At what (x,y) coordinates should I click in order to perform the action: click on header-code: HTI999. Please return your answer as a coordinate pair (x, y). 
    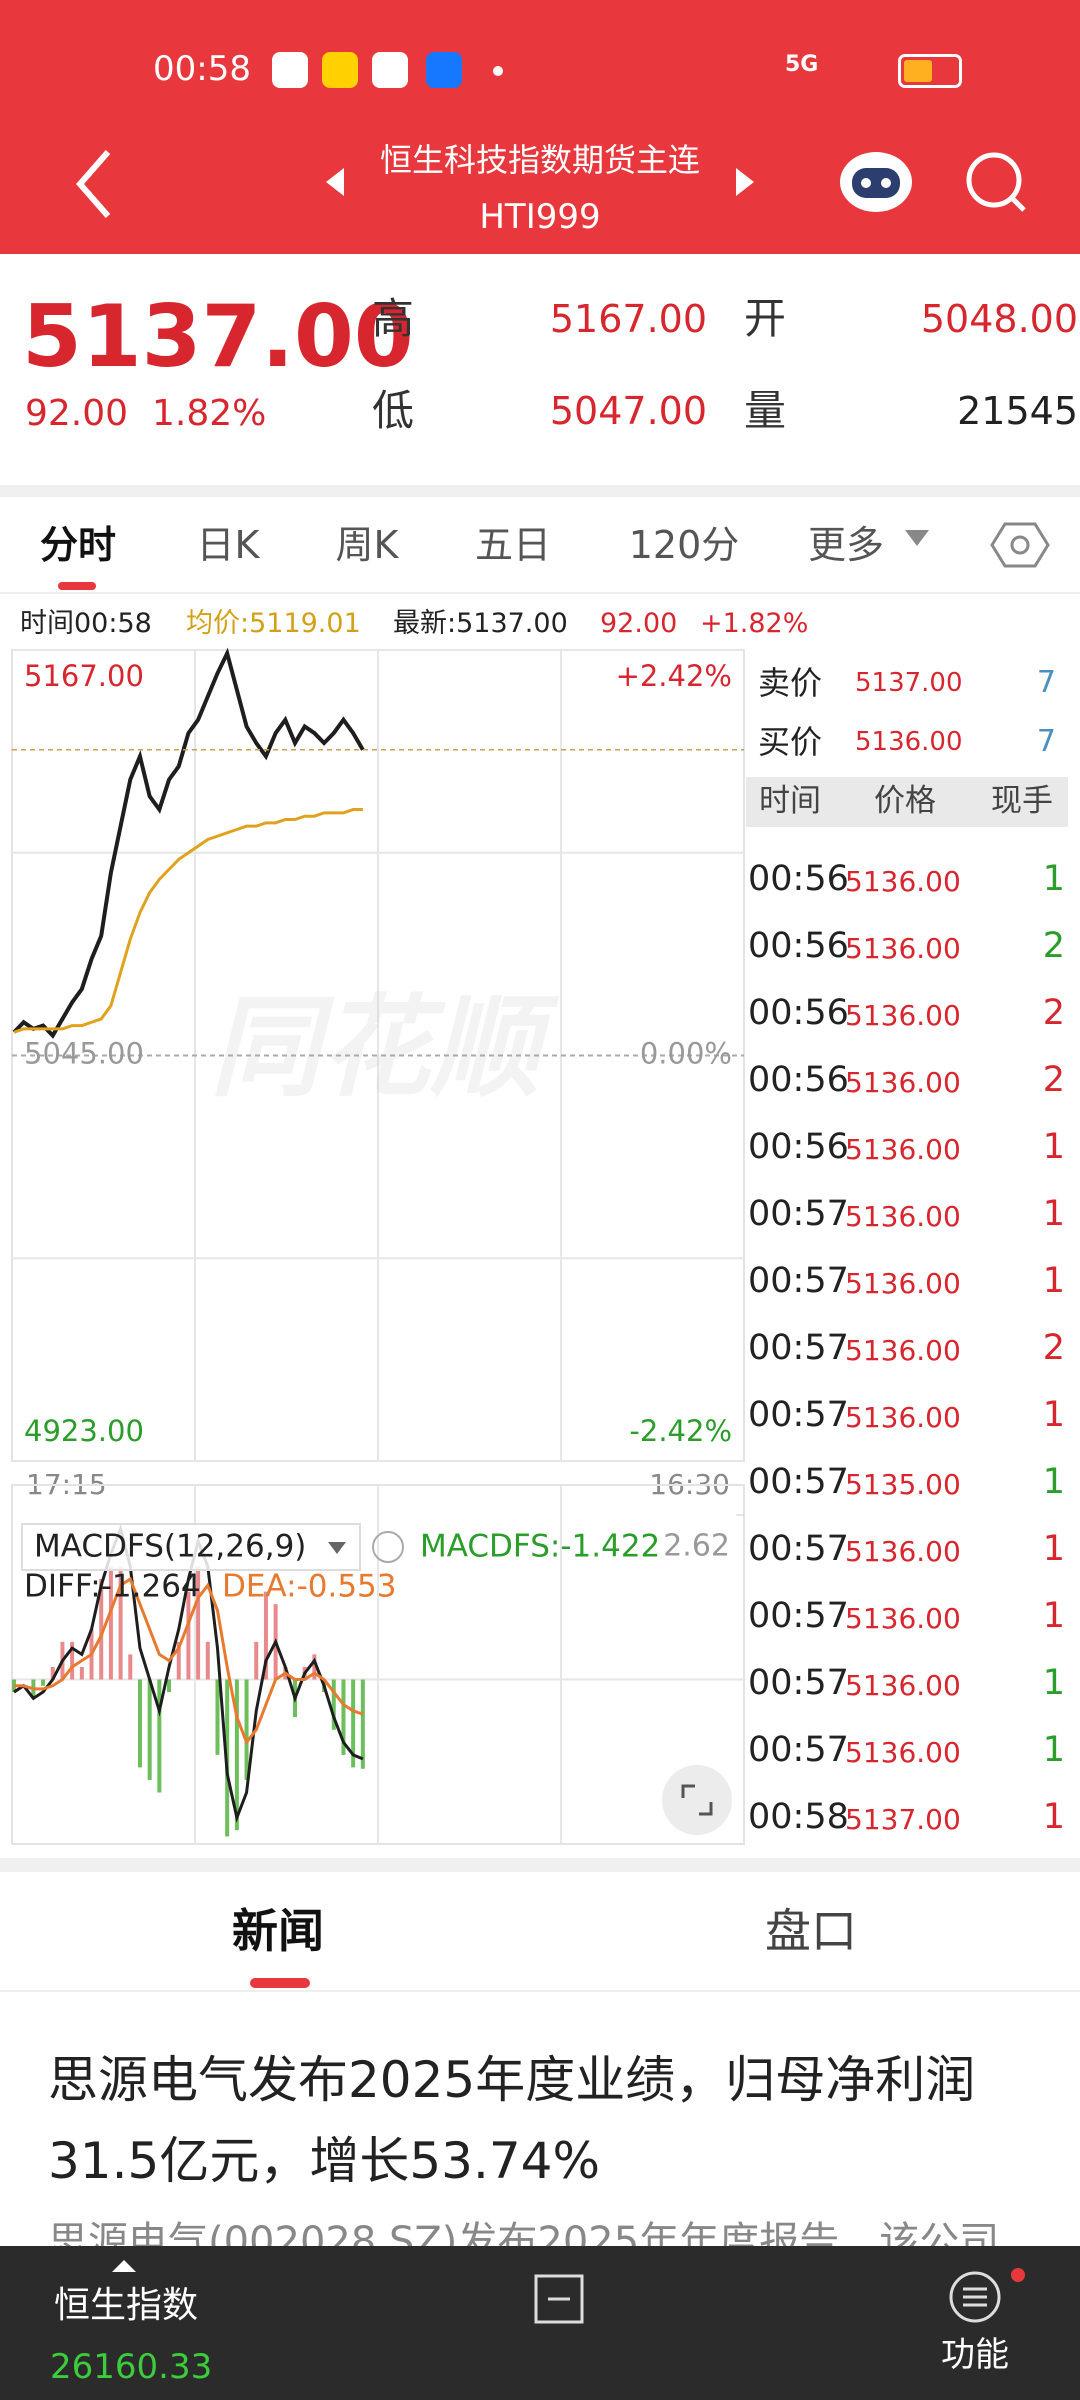
    Looking at the image, I should click on (540, 217).